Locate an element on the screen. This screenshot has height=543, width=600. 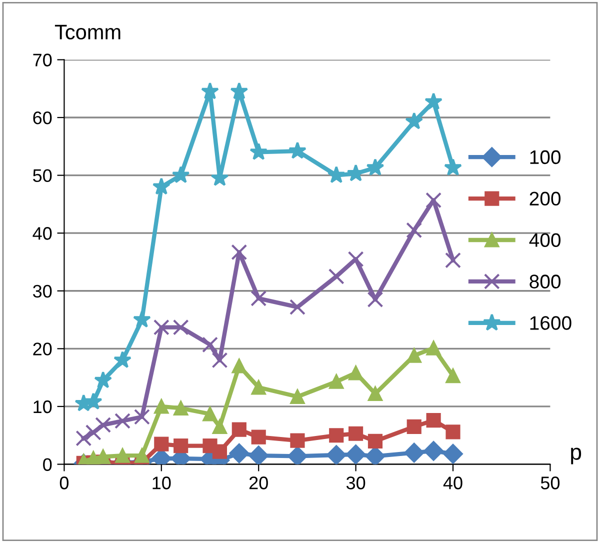
legend-label: 100 is located at coordinates (545, 157).